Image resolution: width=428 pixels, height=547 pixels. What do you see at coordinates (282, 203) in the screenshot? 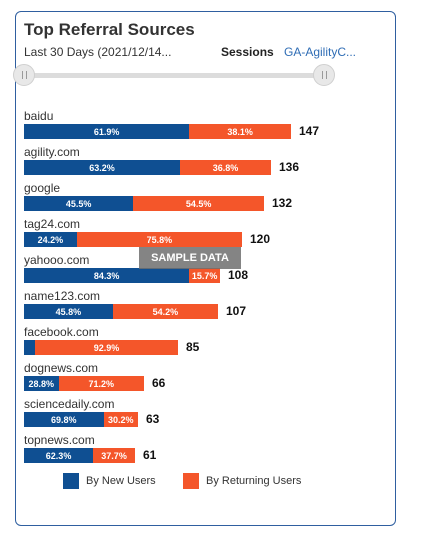
I see `bar-total-value: 132` at bounding box center [282, 203].